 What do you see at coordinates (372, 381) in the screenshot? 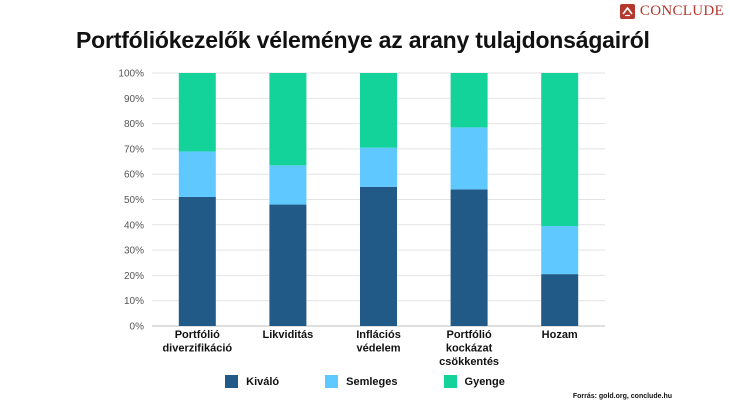
I see `legend-label: Semleges` at bounding box center [372, 381].